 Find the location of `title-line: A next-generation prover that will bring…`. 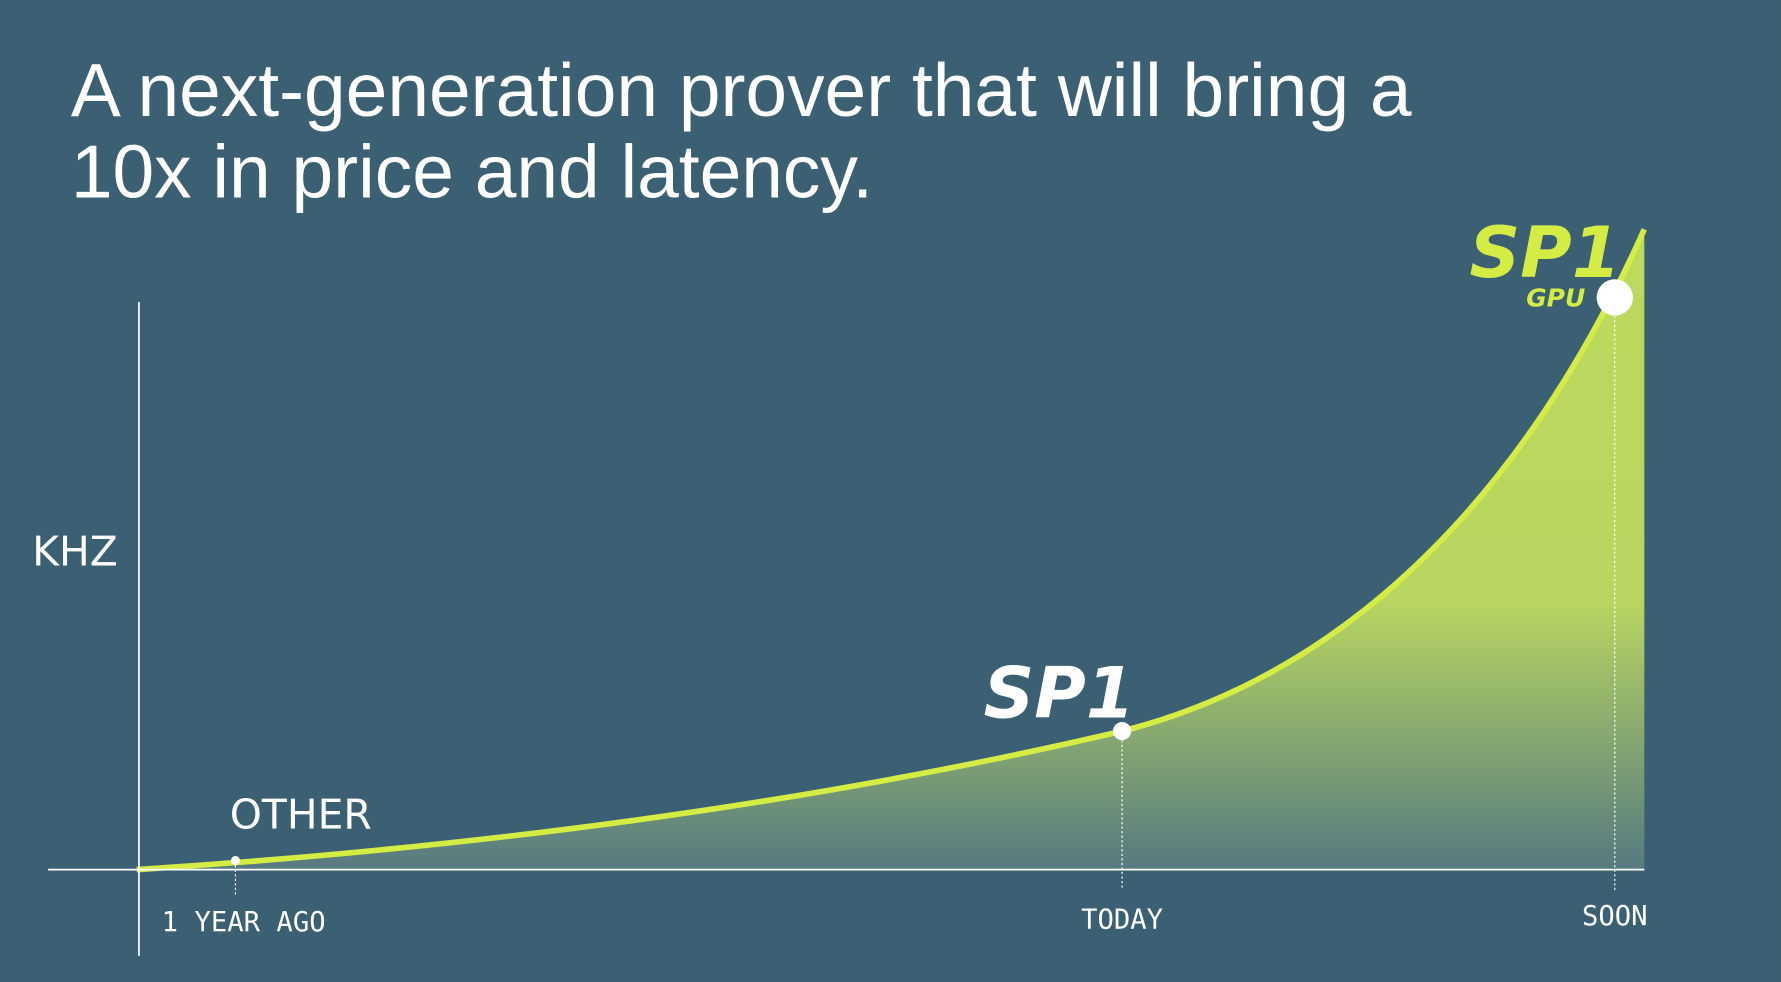

title-line: A next-generation prover that will bring… is located at coordinates (741, 90).